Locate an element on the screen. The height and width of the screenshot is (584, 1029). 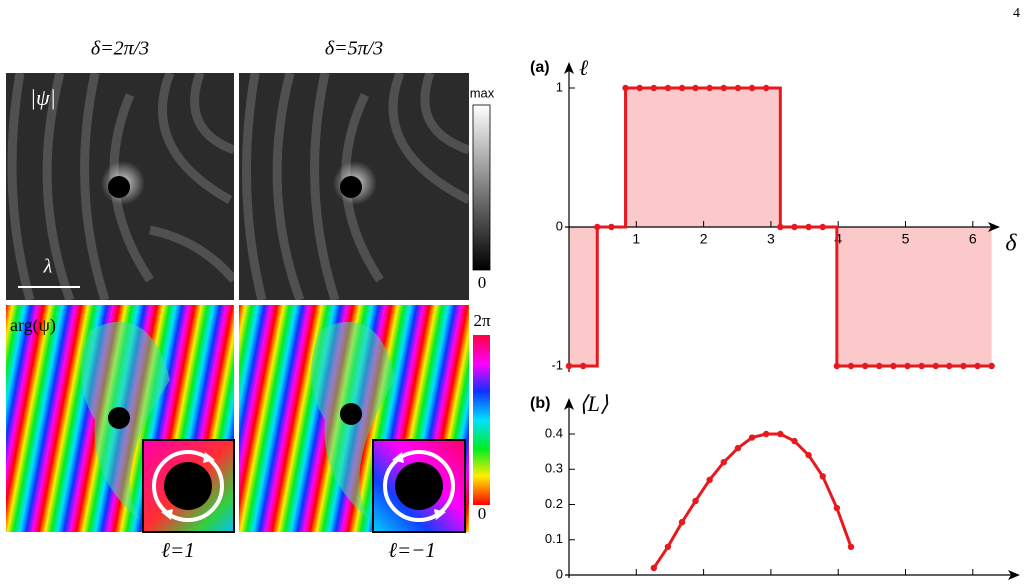
x-tick-label: 6 is located at coordinates (973, 239).